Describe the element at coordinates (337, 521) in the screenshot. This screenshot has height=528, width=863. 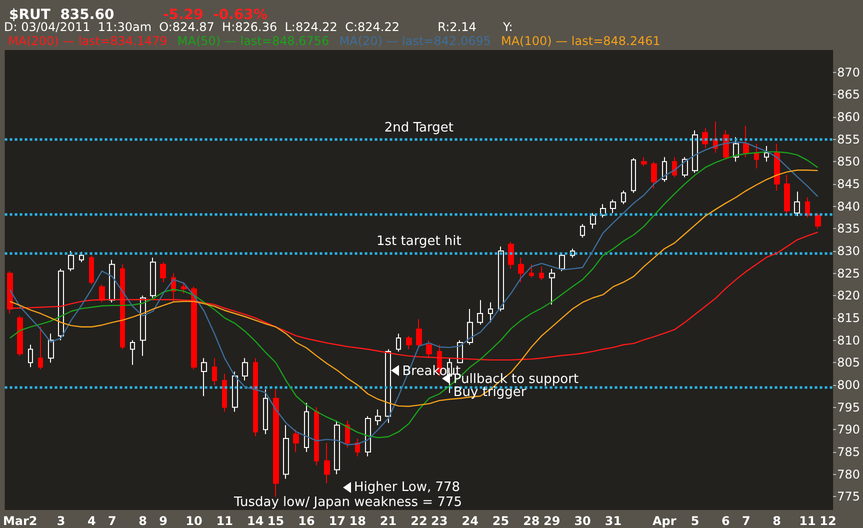
I see `x-tick-label: 17` at that location.